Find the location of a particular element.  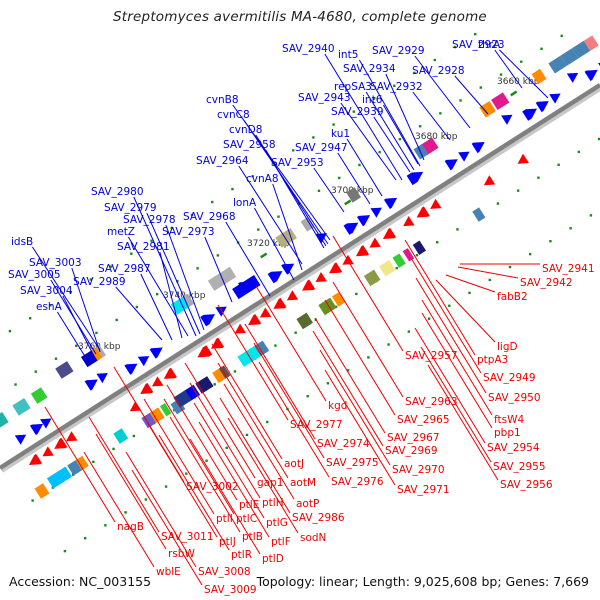

forward-gene-label: SAV_2943 is located at coordinates (324, 98).